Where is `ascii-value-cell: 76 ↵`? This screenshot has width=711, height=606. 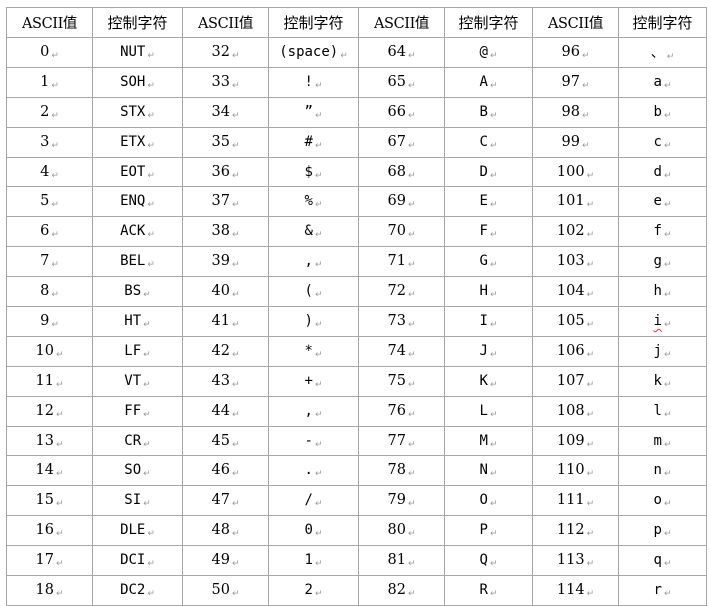 ascii-value-cell: 76 ↵ is located at coordinates (401, 411).